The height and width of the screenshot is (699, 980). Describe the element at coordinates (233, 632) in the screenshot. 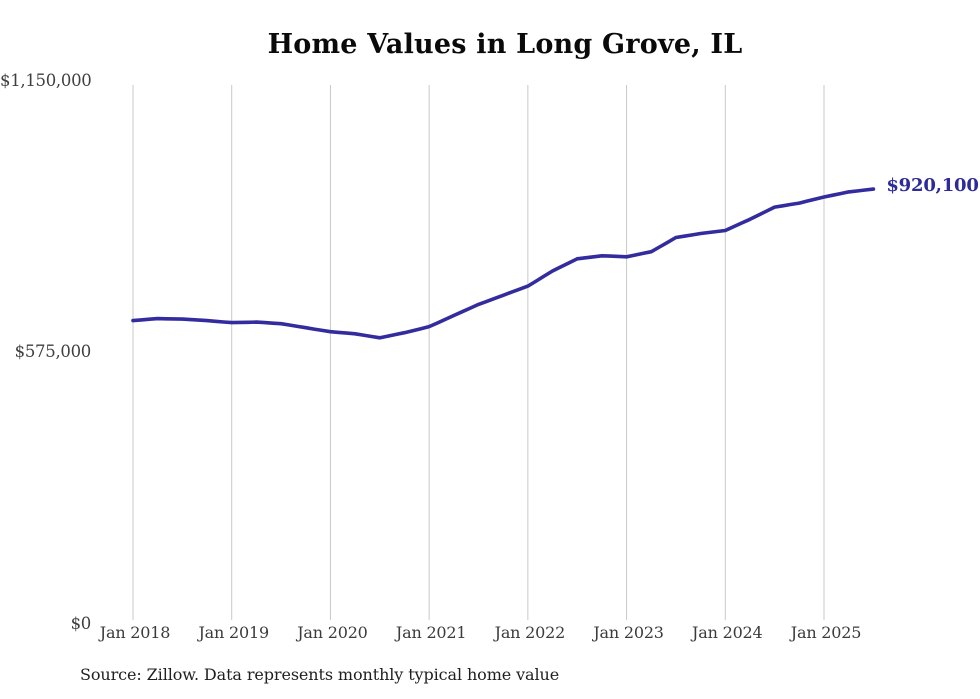

I see `x-tick-label: Jan 2019` at that location.